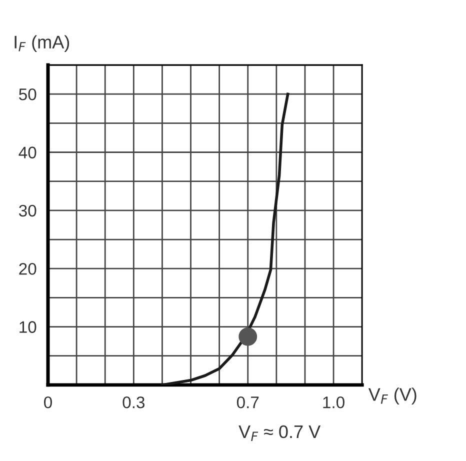 The image size is (466, 461). Describe the element at coordinates (133, 402) in the screenshot. I see `x-tick-label: 0.3` at that location.